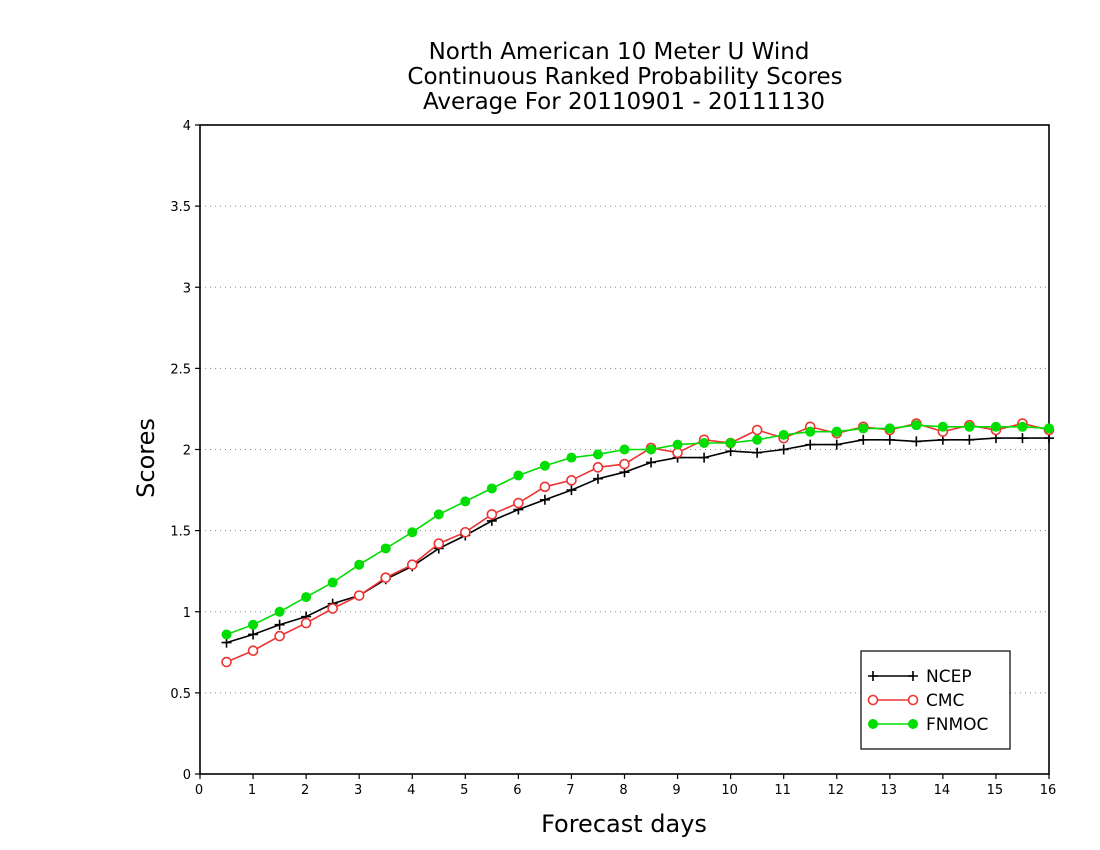 The width and height of the screenshot is (1100, 850). I want to click on x-tick-label: 9, so click(676, 790).